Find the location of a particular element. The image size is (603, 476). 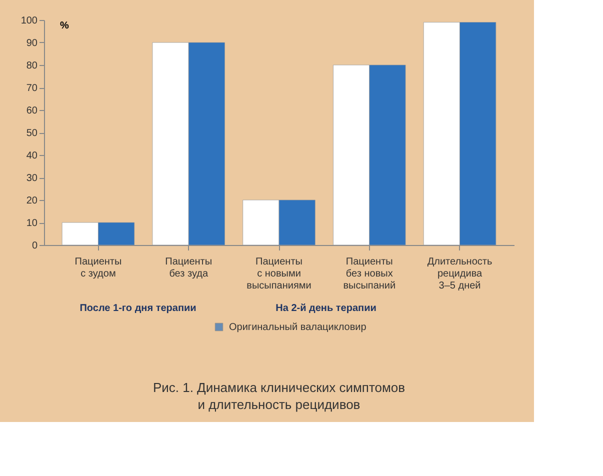

y-tick-label: 40 is located at coordinates (32, 156).